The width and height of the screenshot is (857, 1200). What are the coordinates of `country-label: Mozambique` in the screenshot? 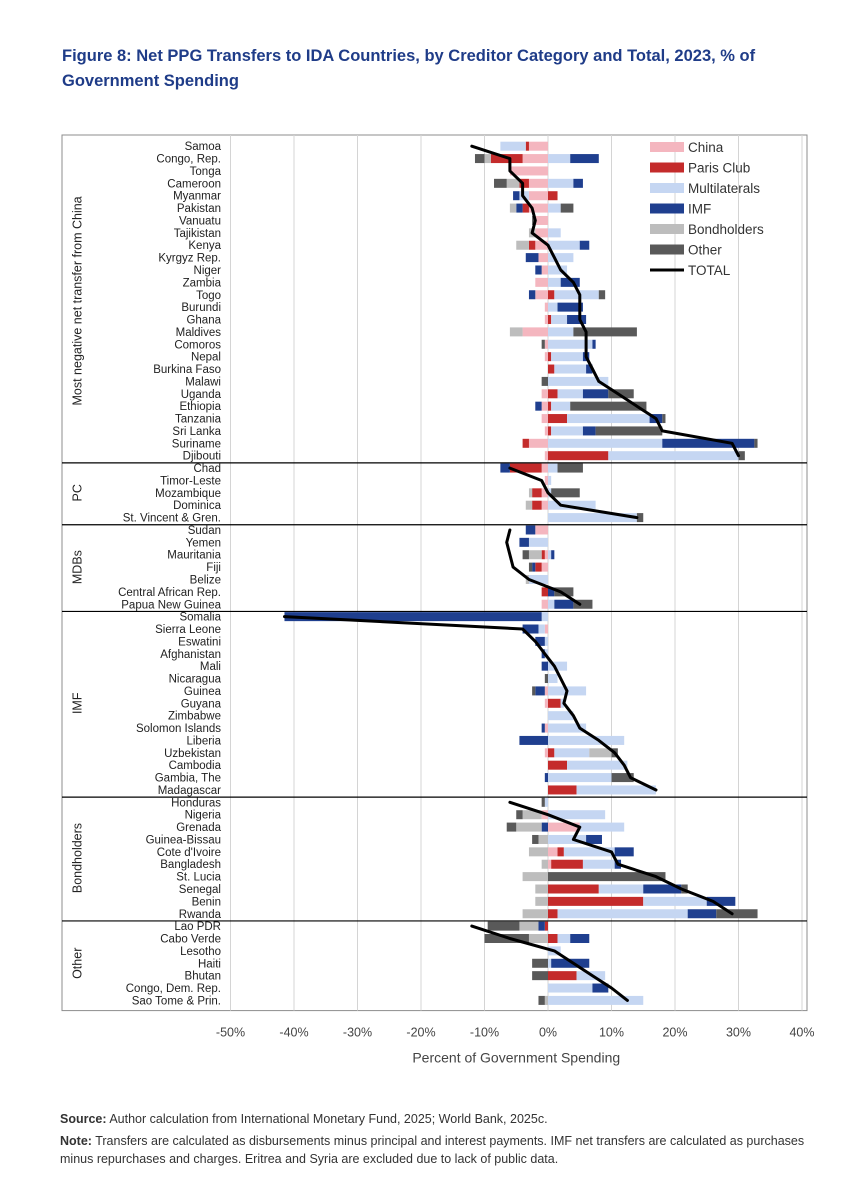 It's located at (188, 494).